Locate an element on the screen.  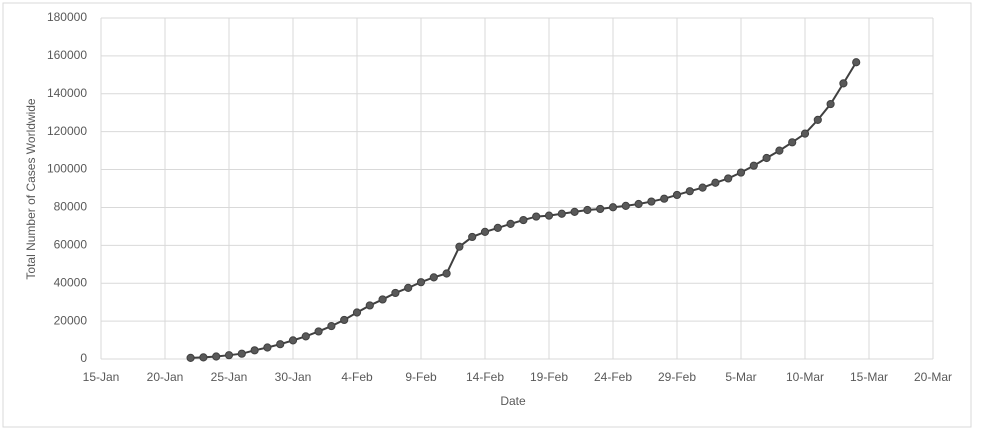
x-tick-label: 15-Jan is located at coordinates (101, 377).